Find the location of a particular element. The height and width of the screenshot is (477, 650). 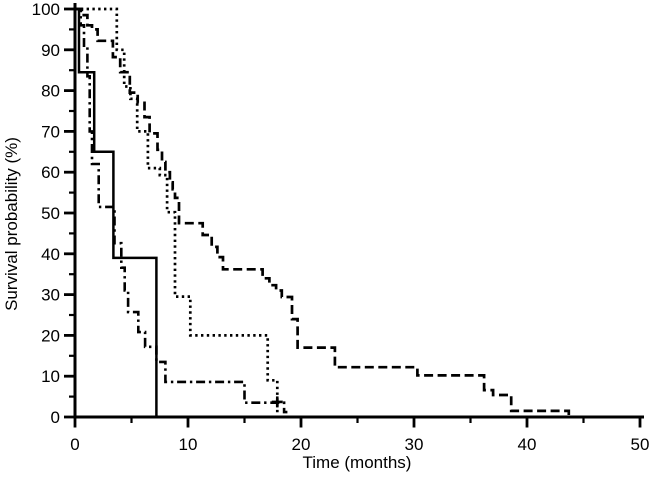

y-axis-title: Survival probability (%) is located at coordinates (11, 224).